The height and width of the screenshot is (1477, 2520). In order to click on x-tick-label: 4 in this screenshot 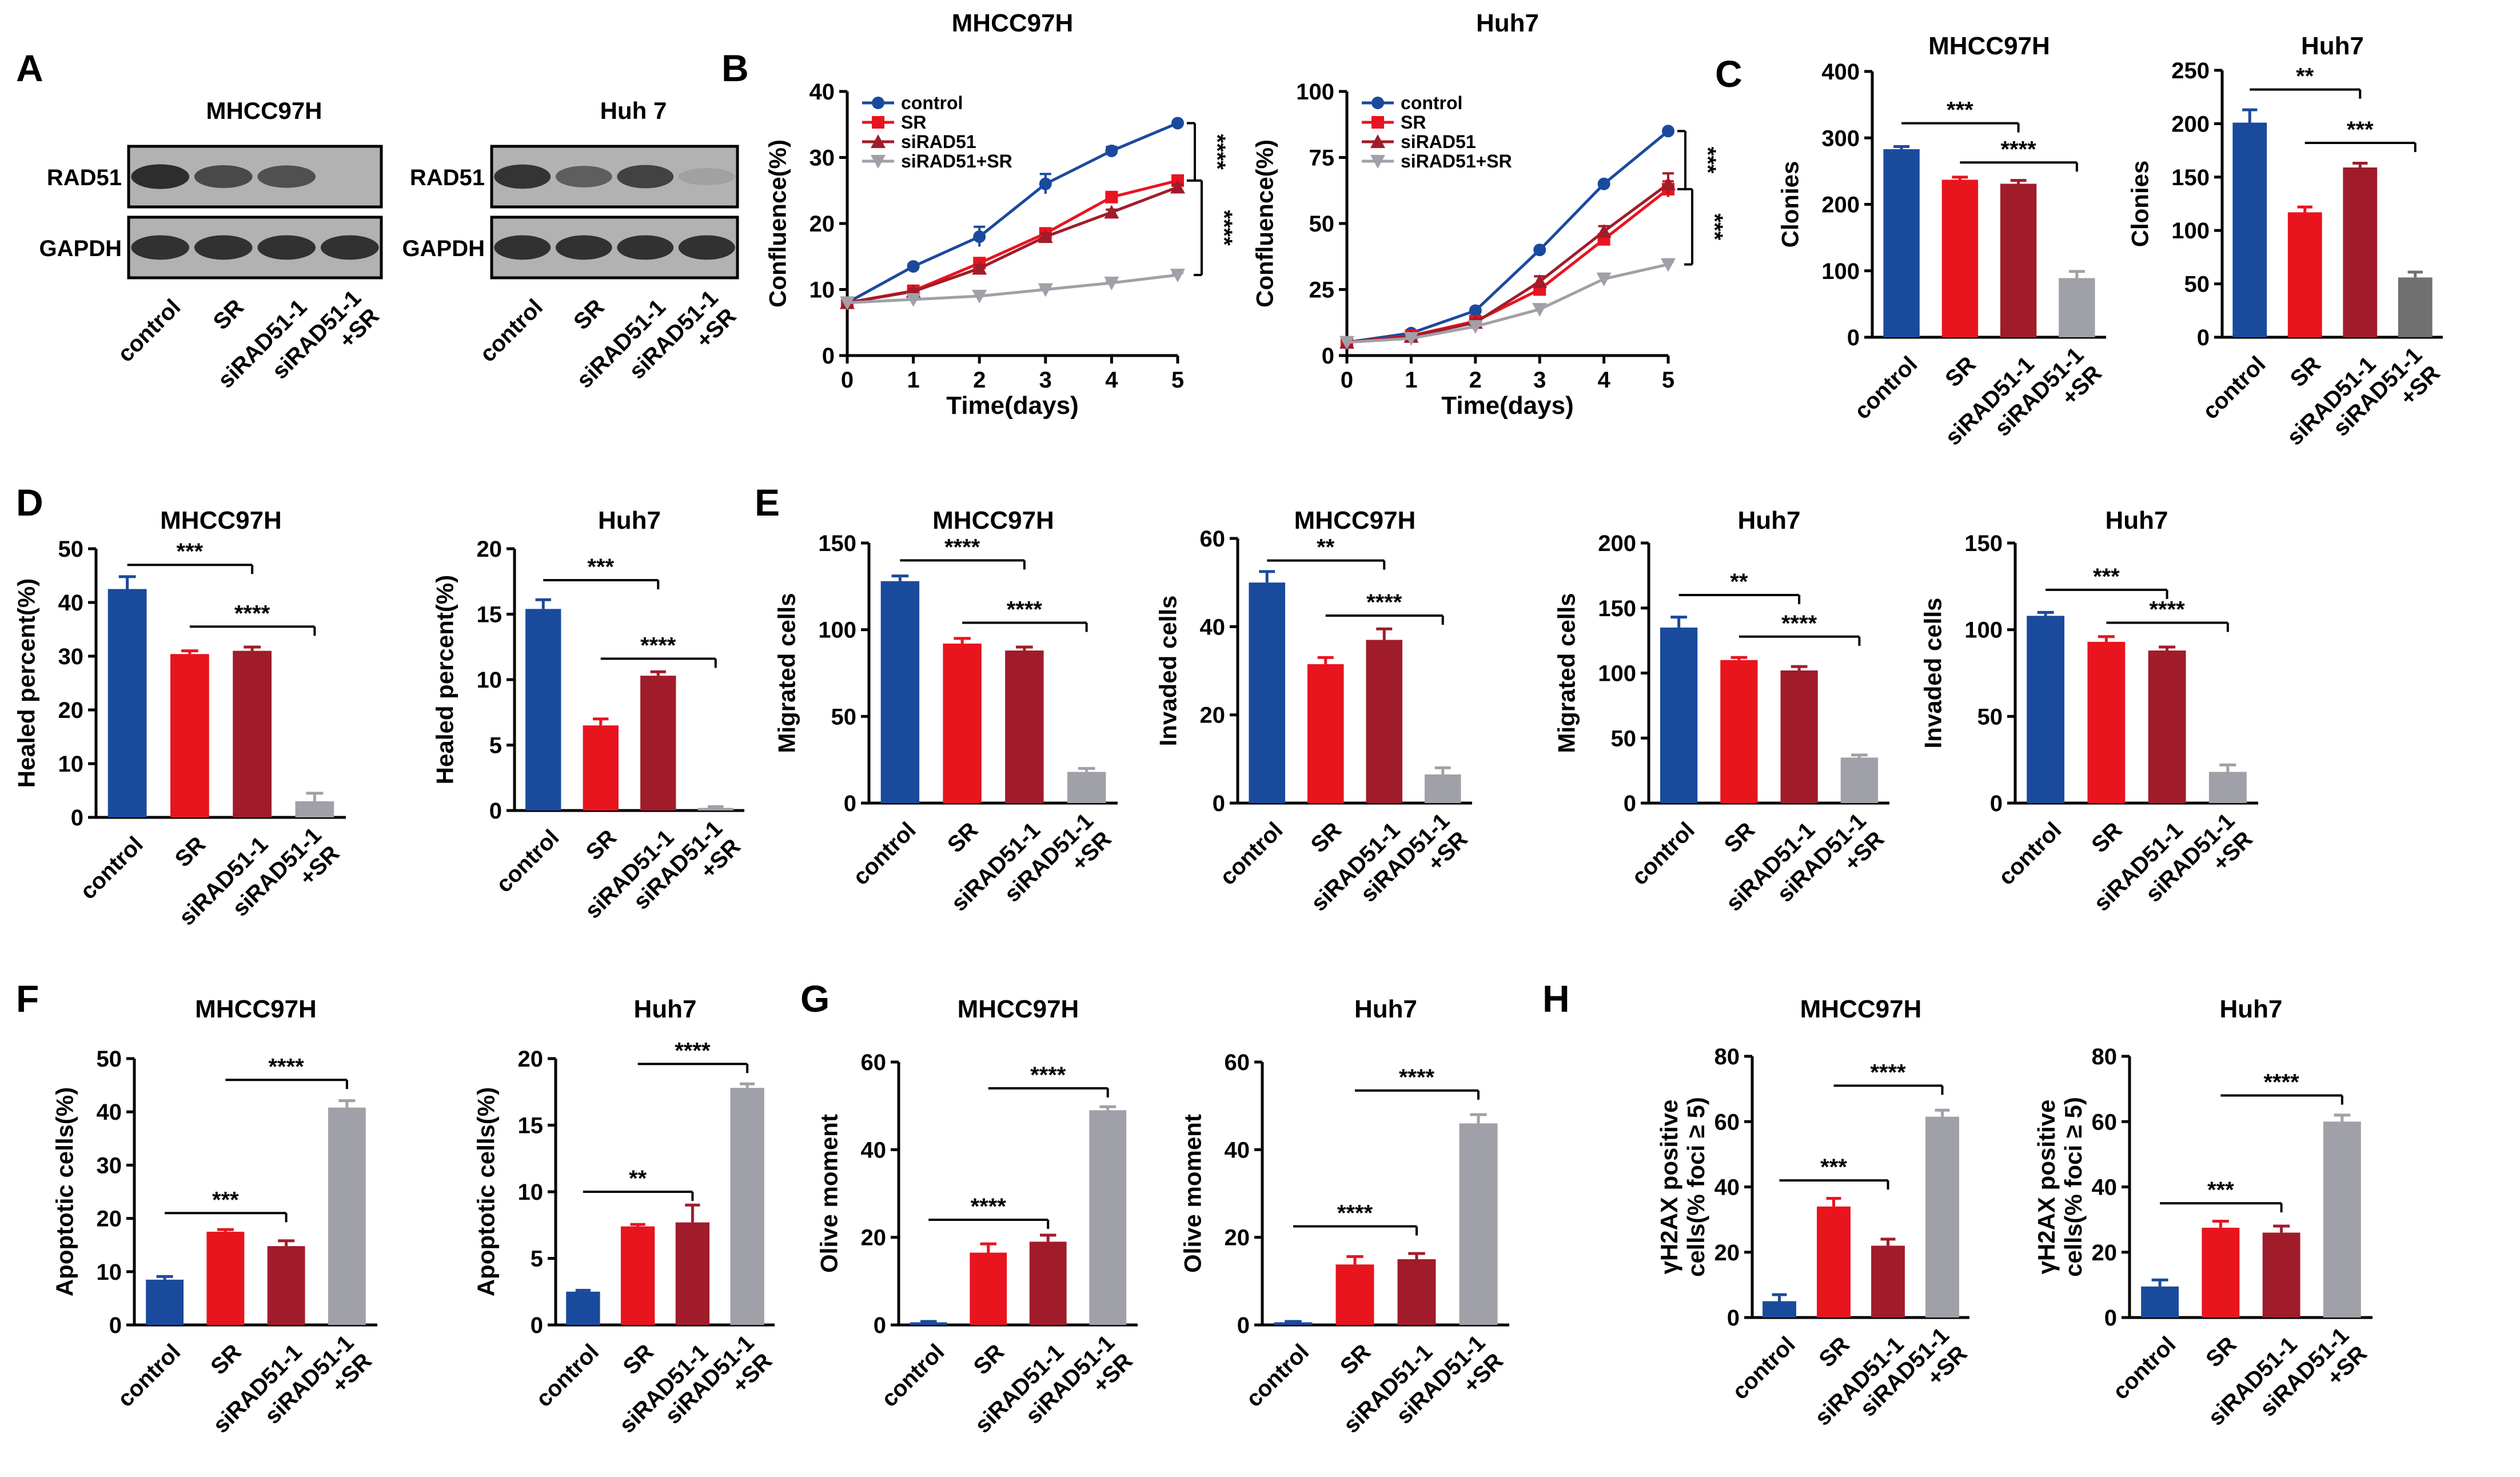, I will do `click(1111, 380)`.